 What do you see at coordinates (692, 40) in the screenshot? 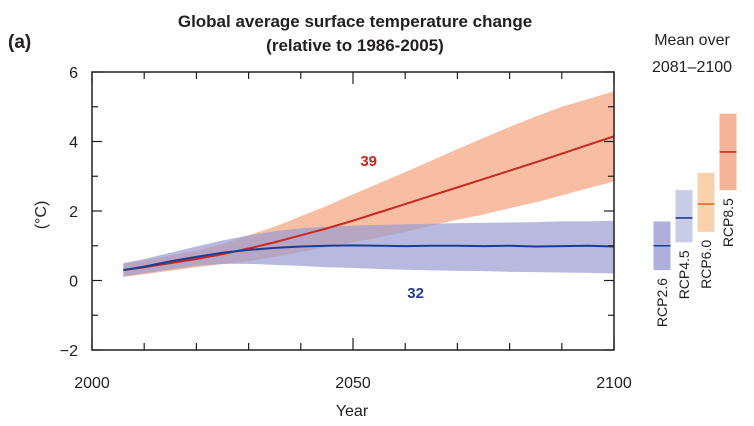
I see `side-panel-title-line1: Mean over` at bounding box center [692, 40].